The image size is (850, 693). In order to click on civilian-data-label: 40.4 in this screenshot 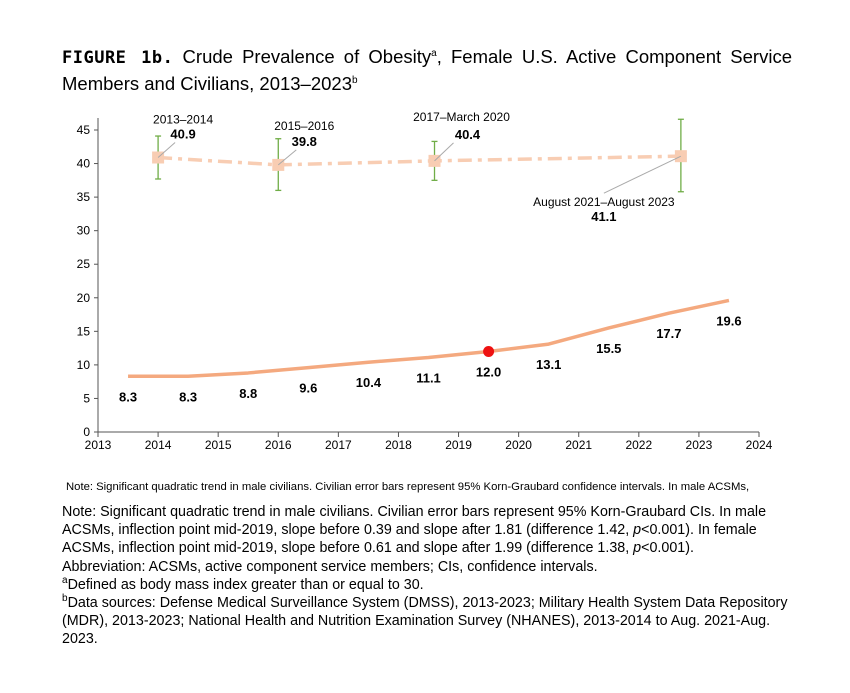, I will do `click(468, 134)`.